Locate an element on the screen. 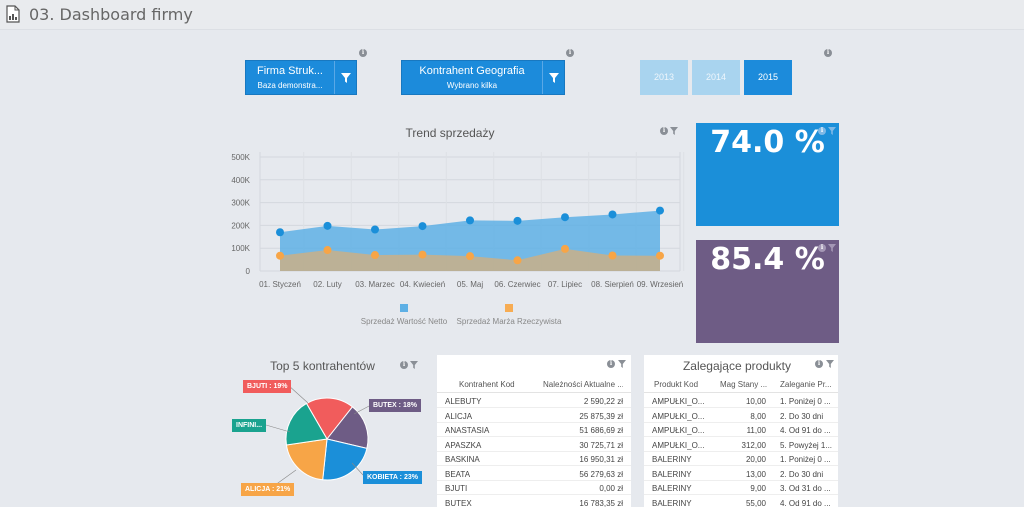 This screenshot has height=507, width=1024. filter-kontrahent-geografia: Kontrahent Geografia Wybrano kilka is located at coordinates (483, 77).